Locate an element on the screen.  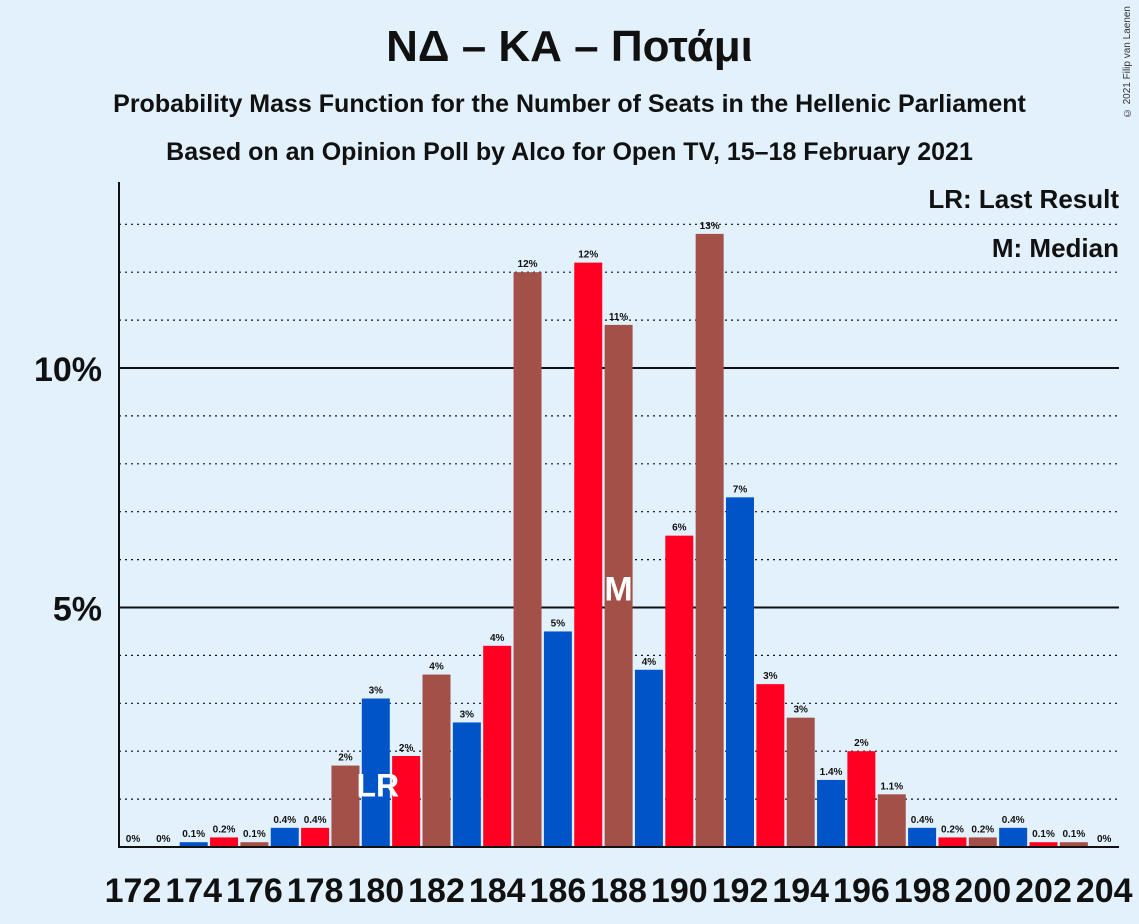
x-tick-label: 198 is located at coordinates (922, 891).